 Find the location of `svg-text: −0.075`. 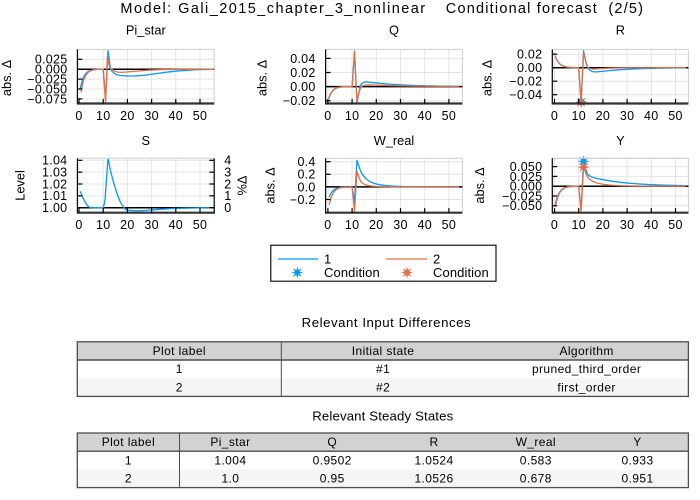

svg-text: −0.075 is located at coordinates (47, 99).